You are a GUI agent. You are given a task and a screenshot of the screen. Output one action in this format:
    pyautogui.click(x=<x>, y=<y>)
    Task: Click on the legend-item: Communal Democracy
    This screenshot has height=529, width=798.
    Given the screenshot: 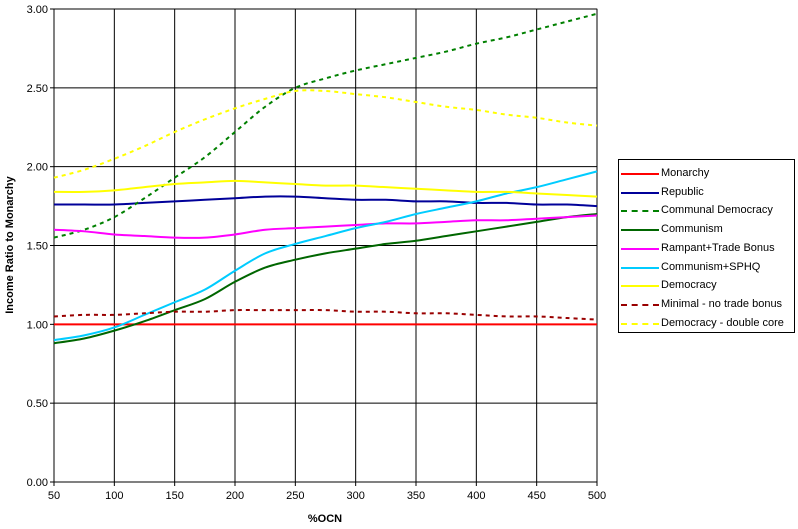 What is the action you would take?
    pyautogui.click(x=706, y=210)
    